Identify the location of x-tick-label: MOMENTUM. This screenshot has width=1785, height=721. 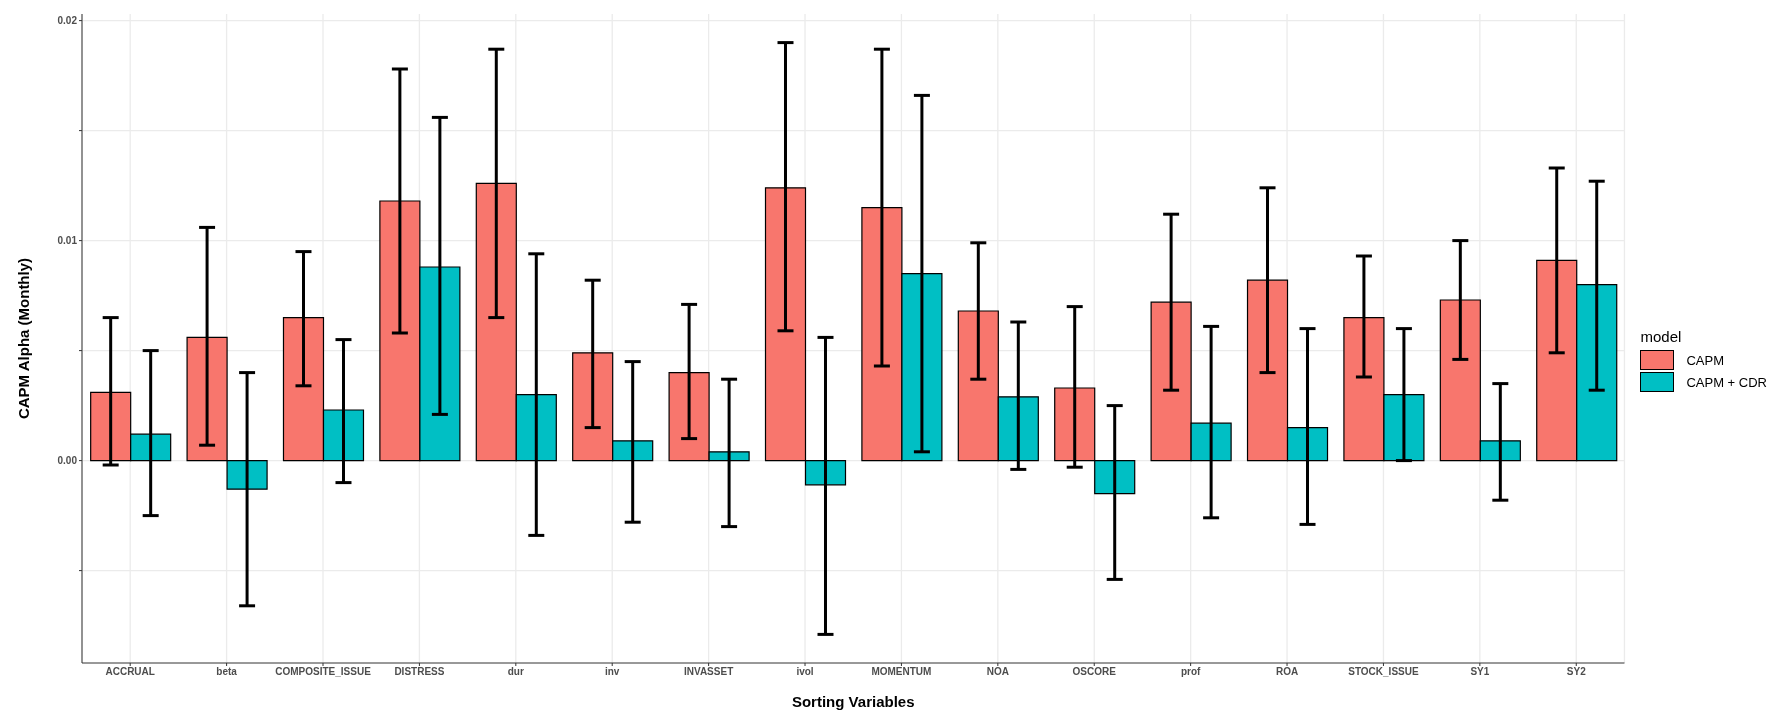
(901, 672).